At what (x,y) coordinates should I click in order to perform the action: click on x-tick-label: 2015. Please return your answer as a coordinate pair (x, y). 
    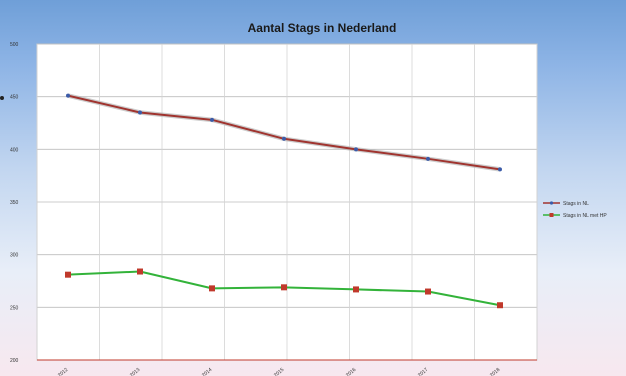
    Looking at the image, I should click on (279, 371).